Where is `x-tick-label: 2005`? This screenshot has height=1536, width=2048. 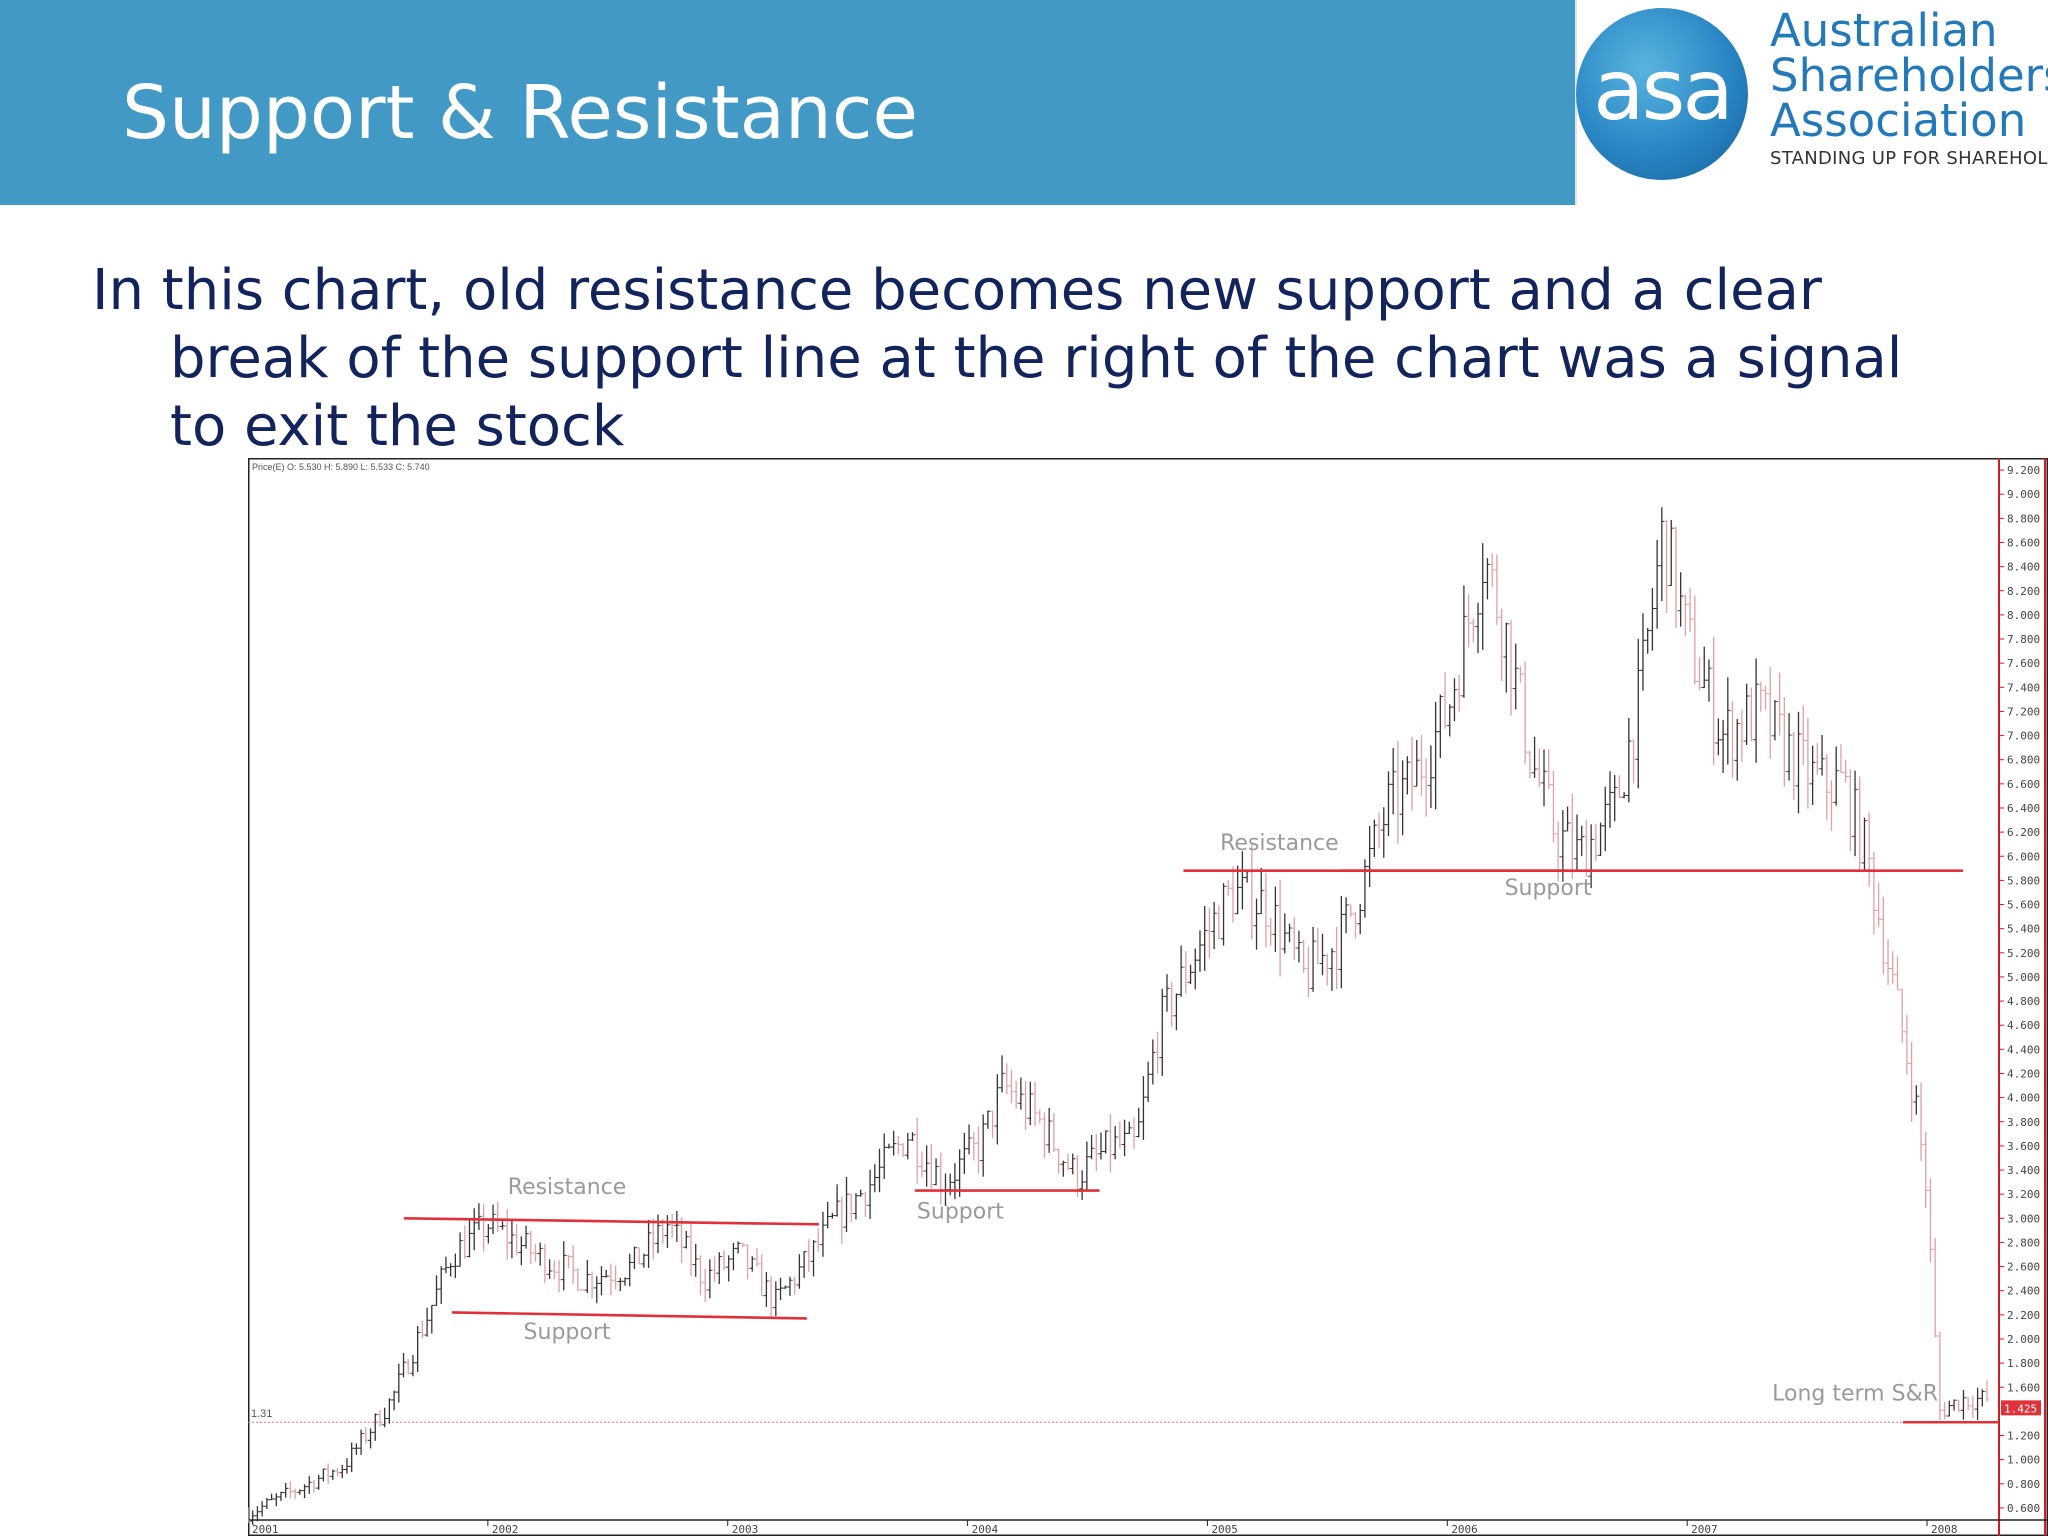
x-tick-label: 2005 is located at coordinates (1224, 1529).